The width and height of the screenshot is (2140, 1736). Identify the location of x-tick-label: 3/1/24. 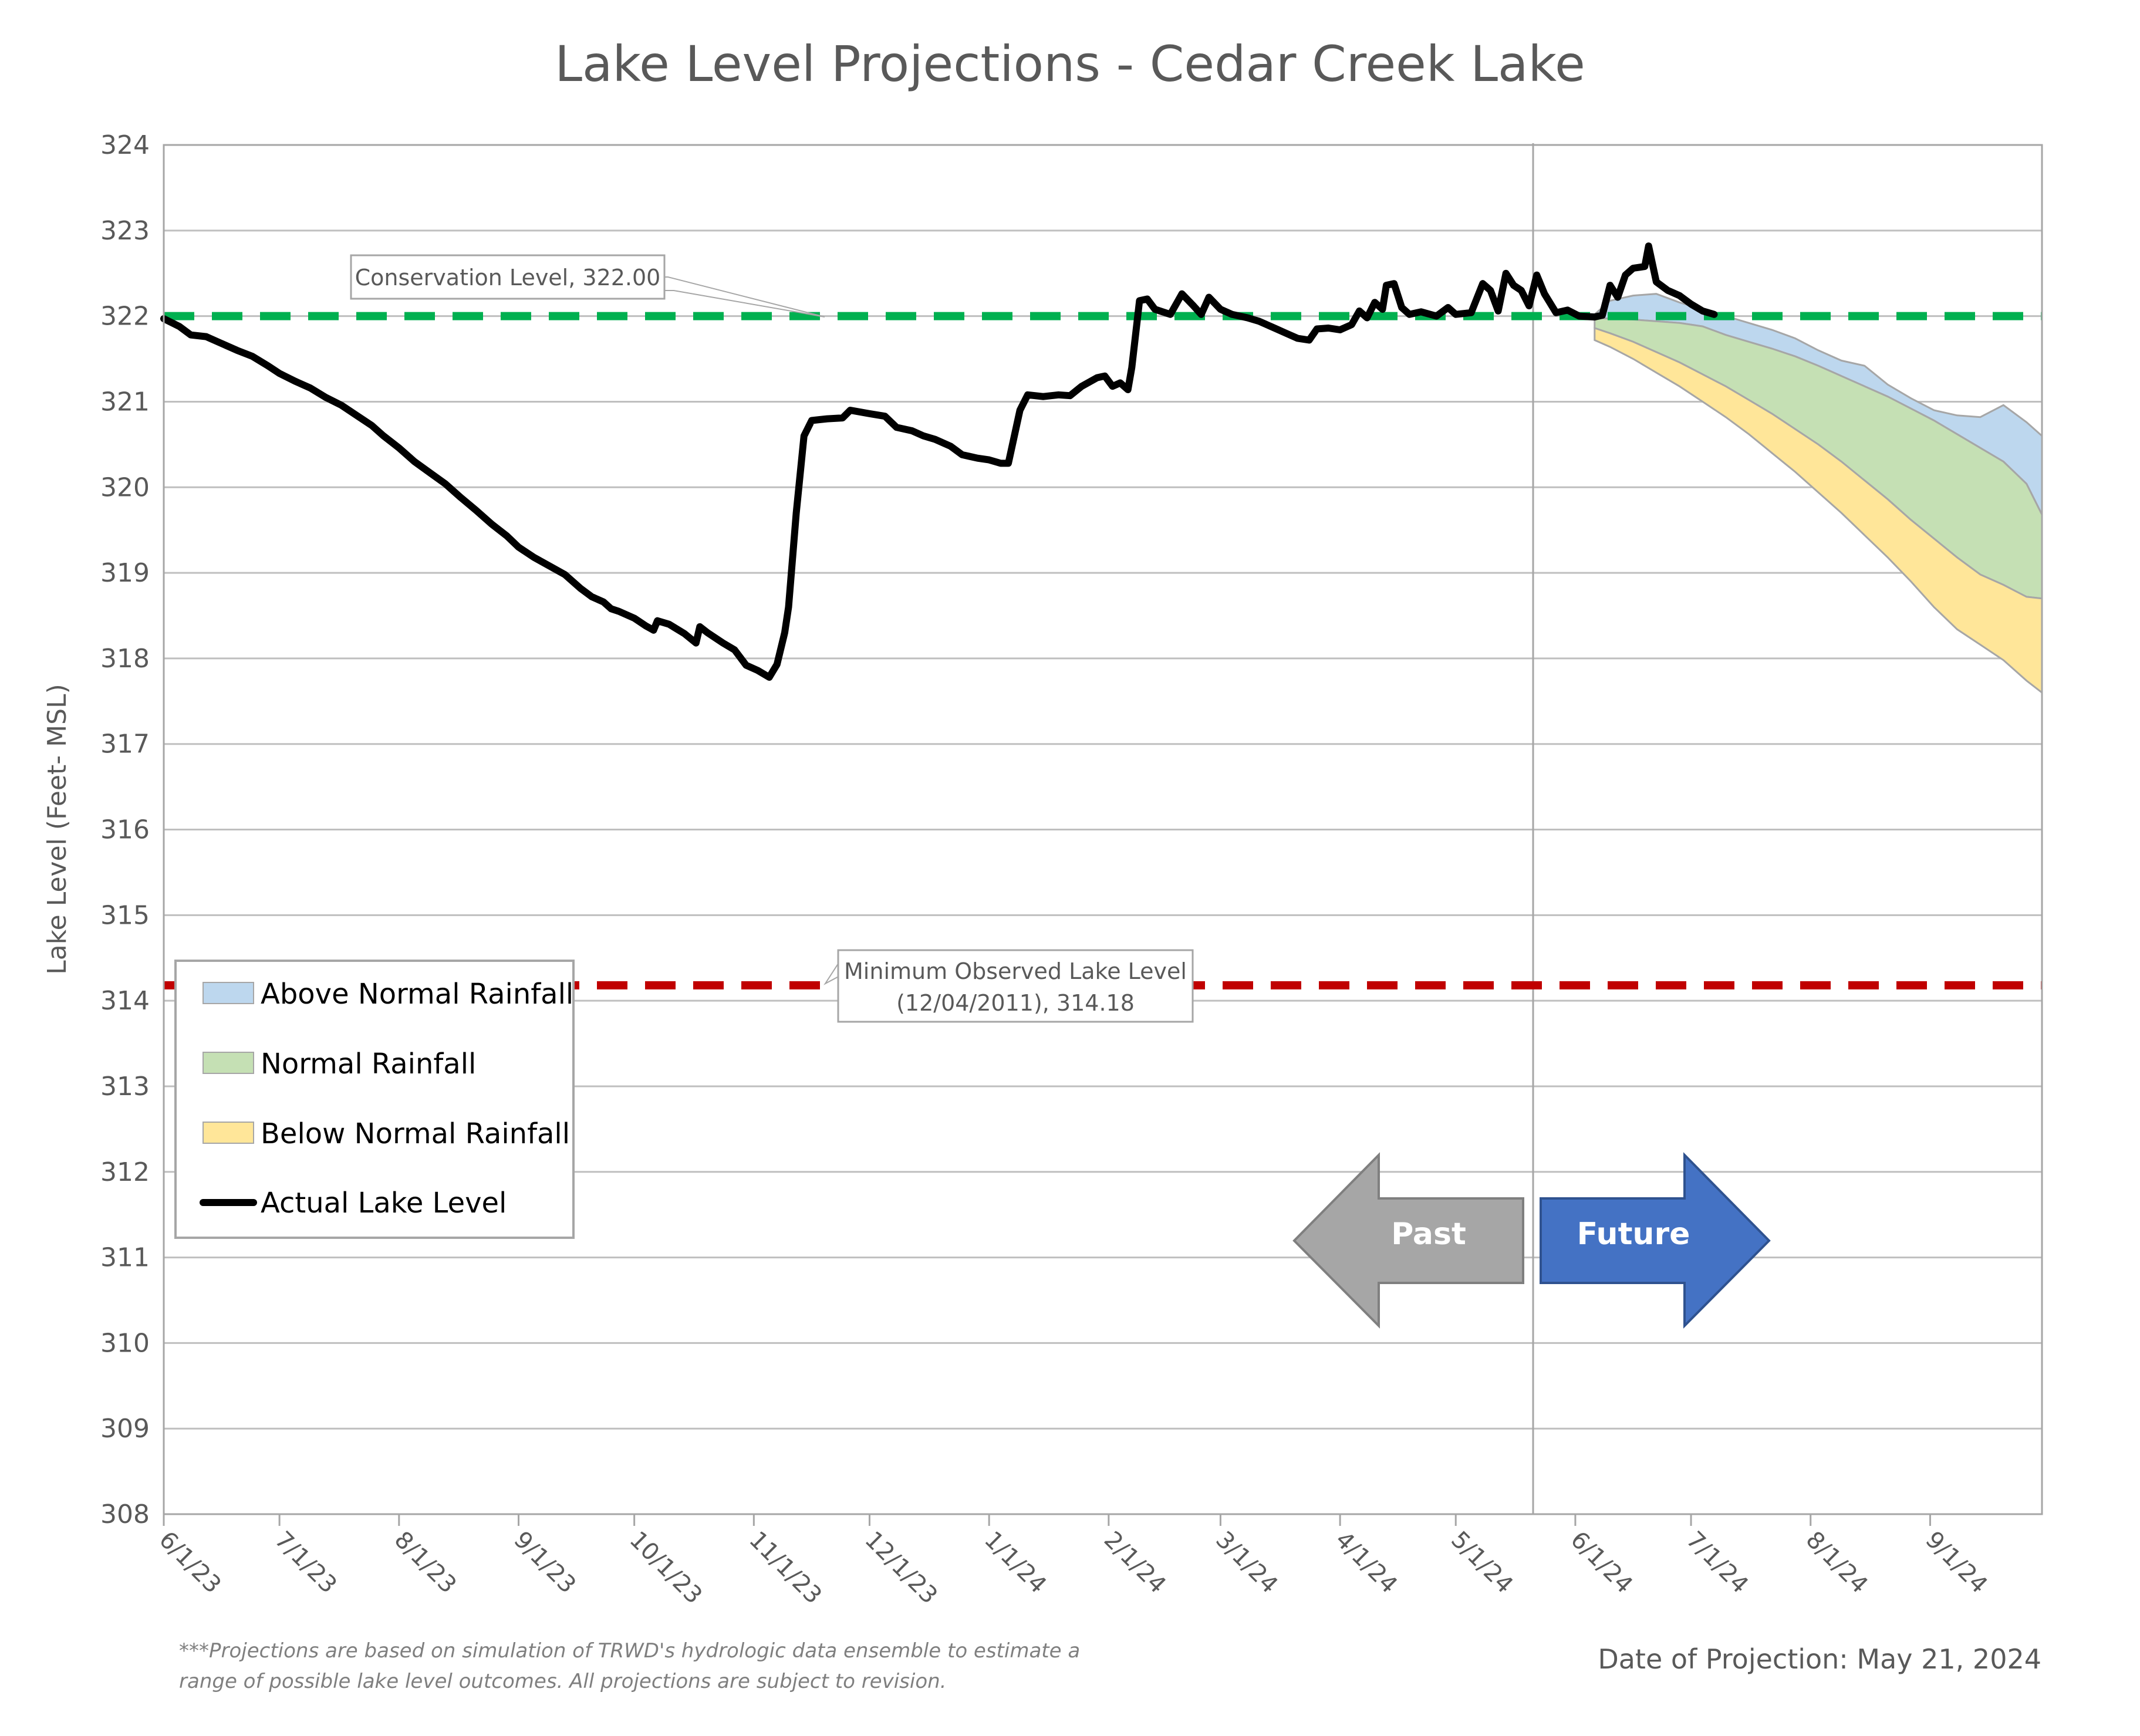
(1246, 1562).